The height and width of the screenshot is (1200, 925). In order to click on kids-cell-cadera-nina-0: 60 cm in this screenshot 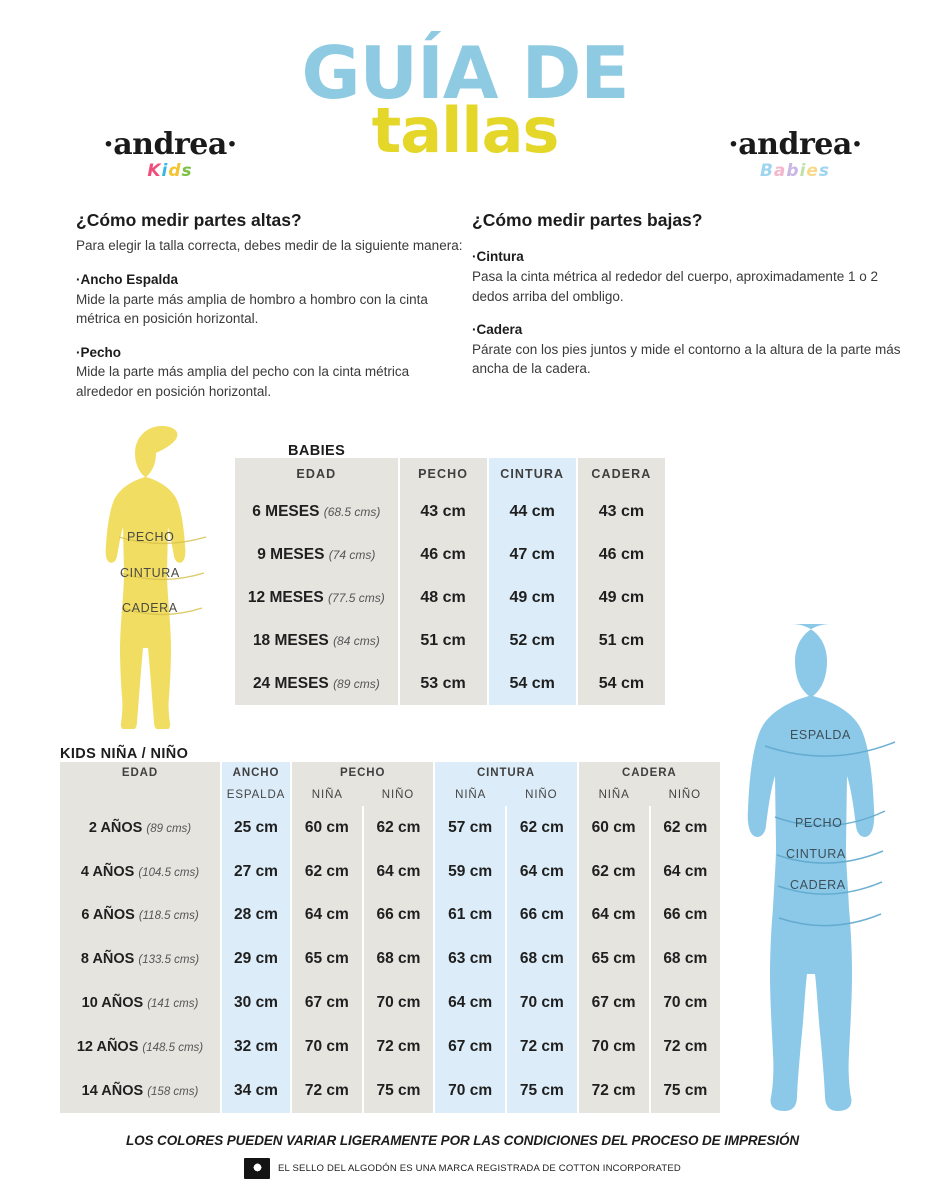, I will do `click(613, 828)`.